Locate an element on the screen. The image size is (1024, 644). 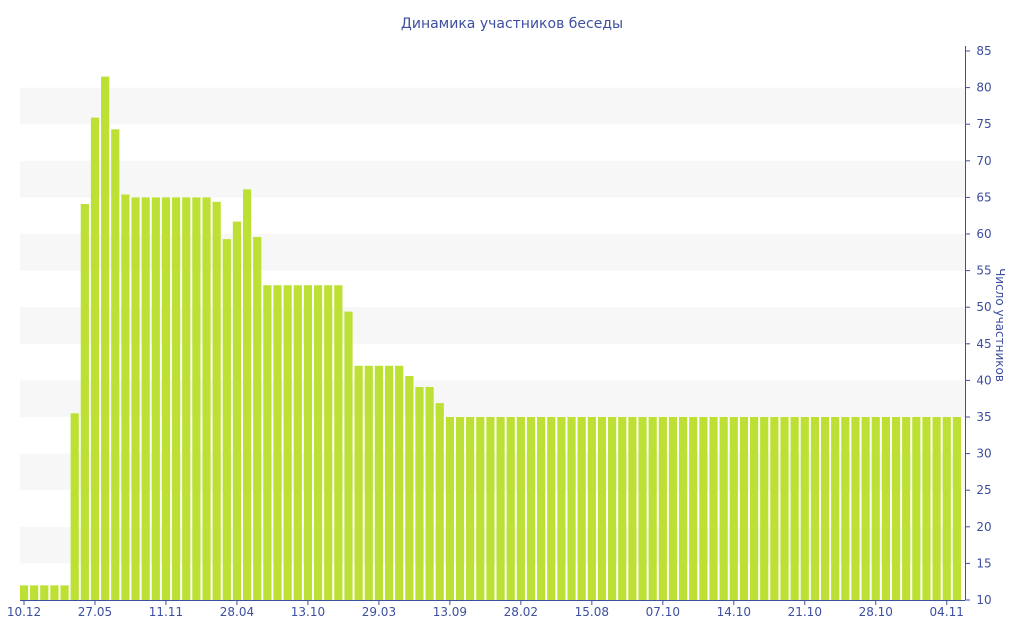
y-tick-label: 70 is located at coordinates (983, 161).